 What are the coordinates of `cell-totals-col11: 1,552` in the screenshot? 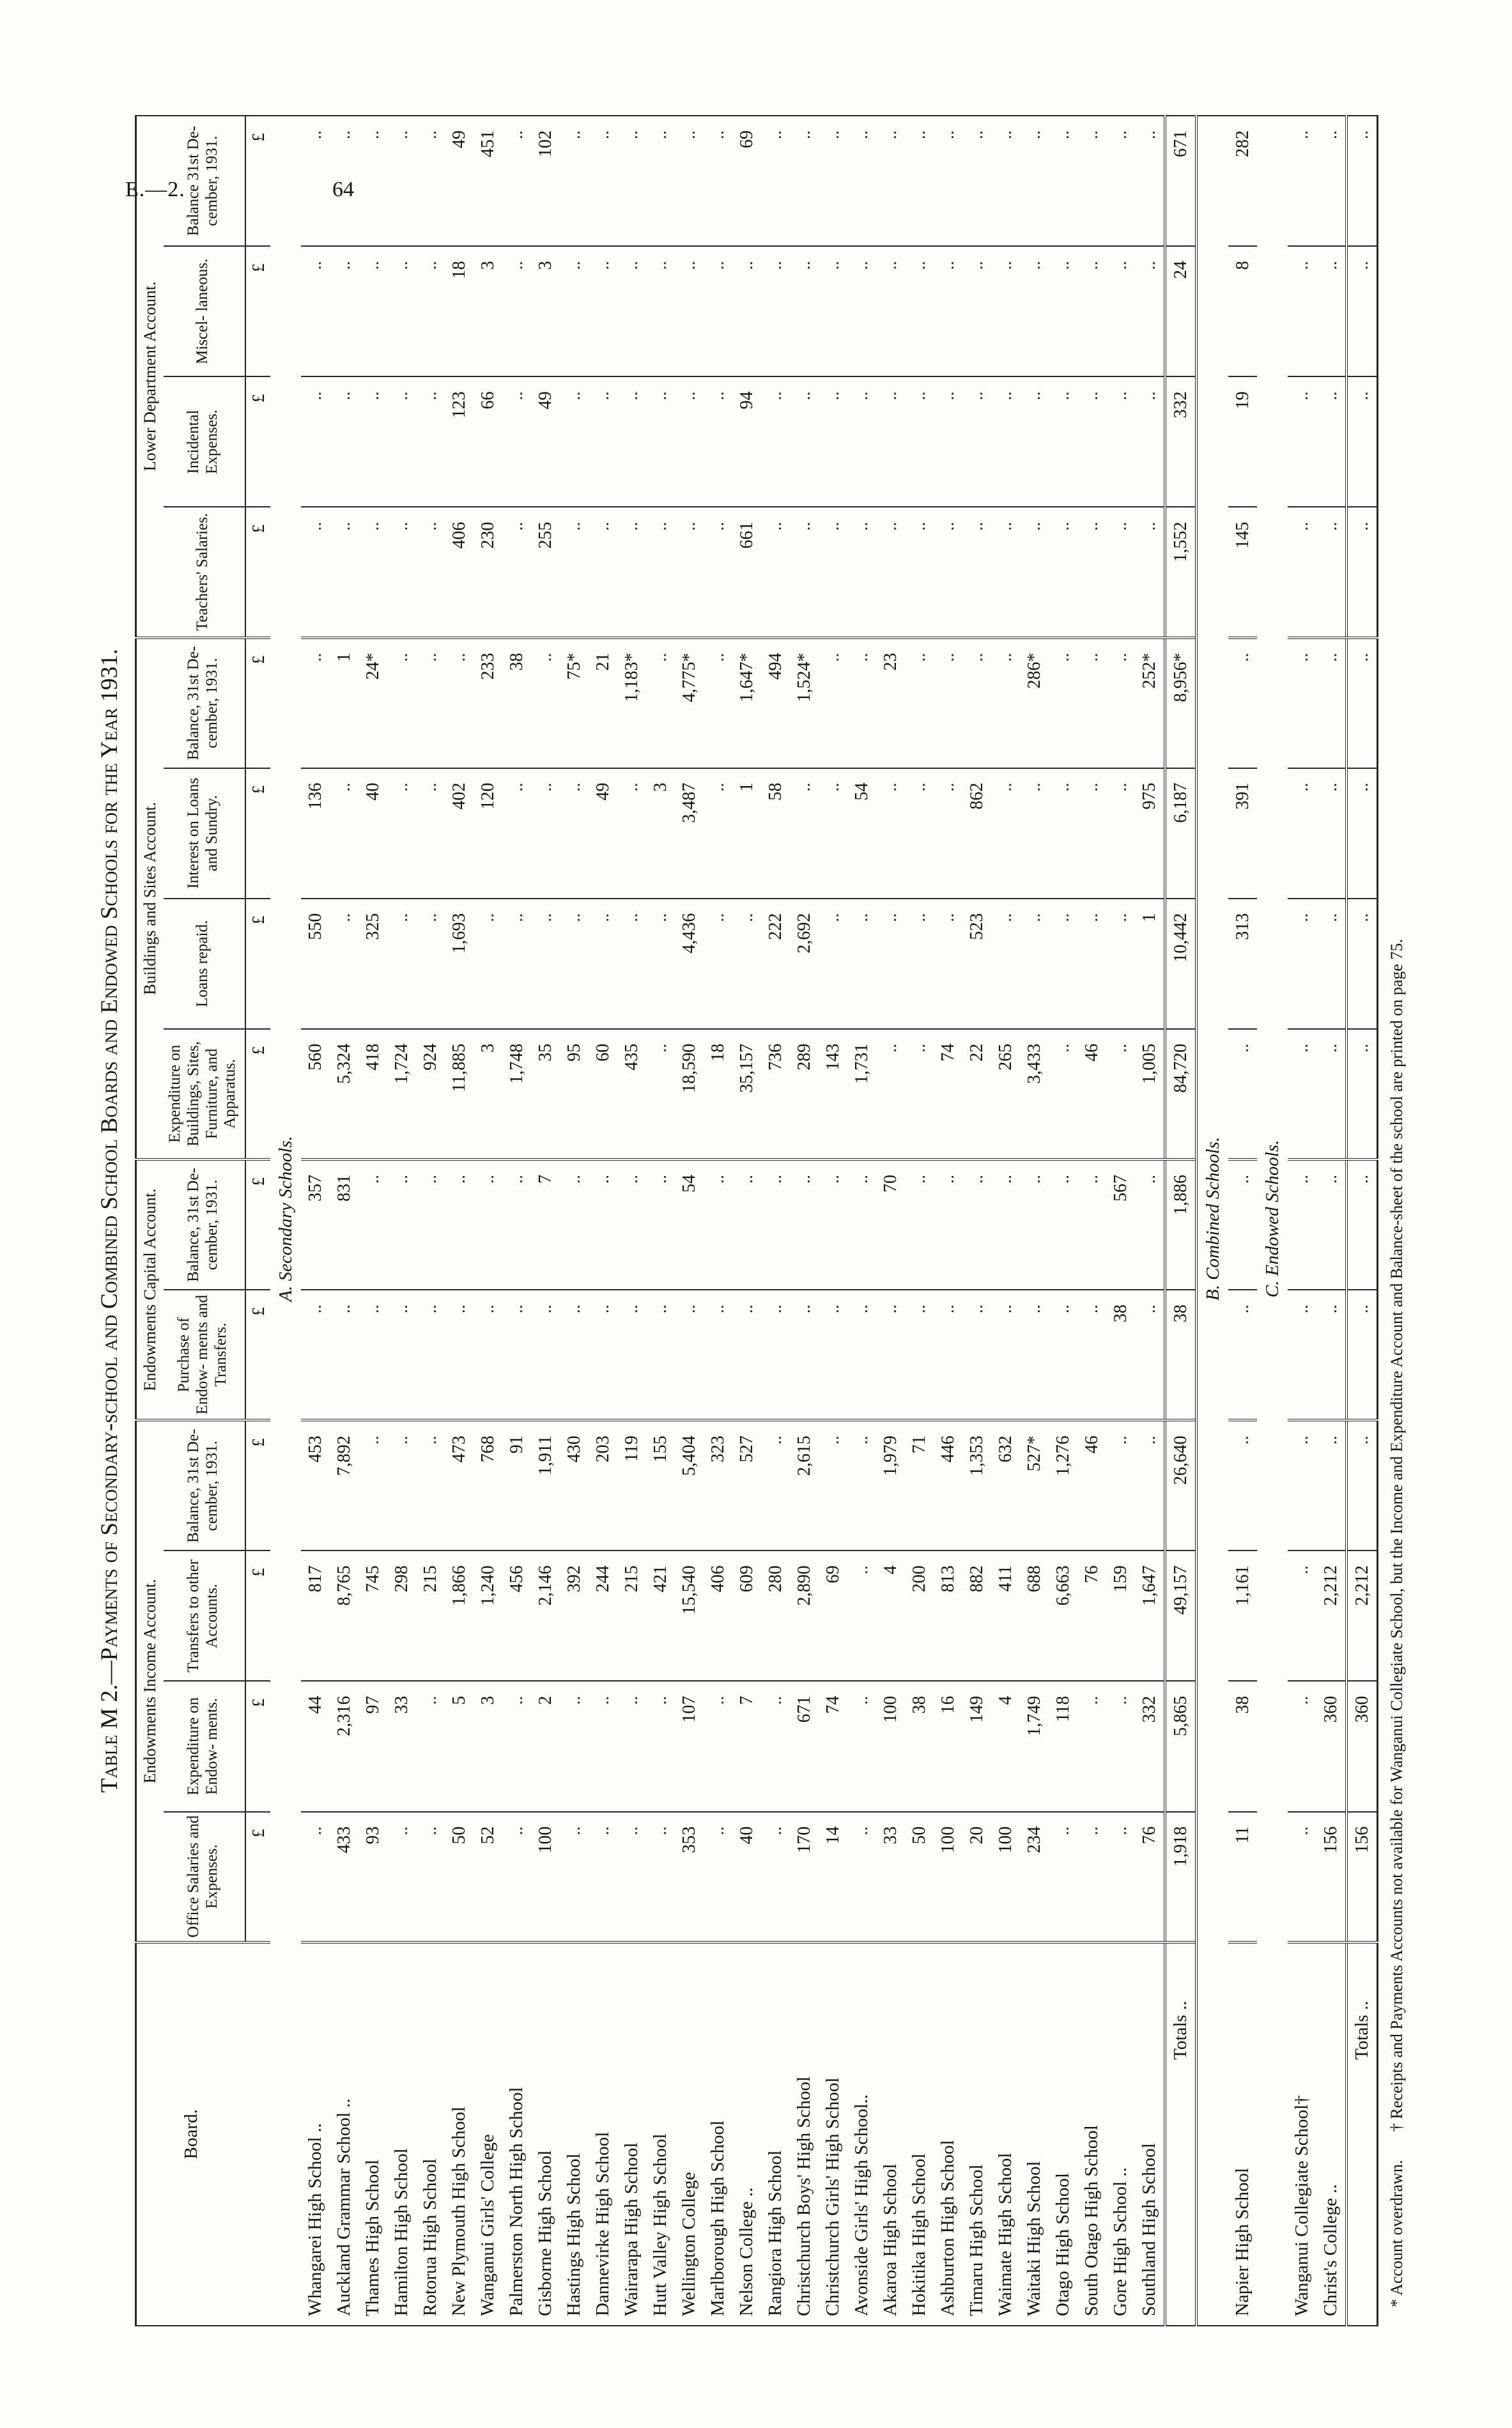 It's located at (1180, 572).